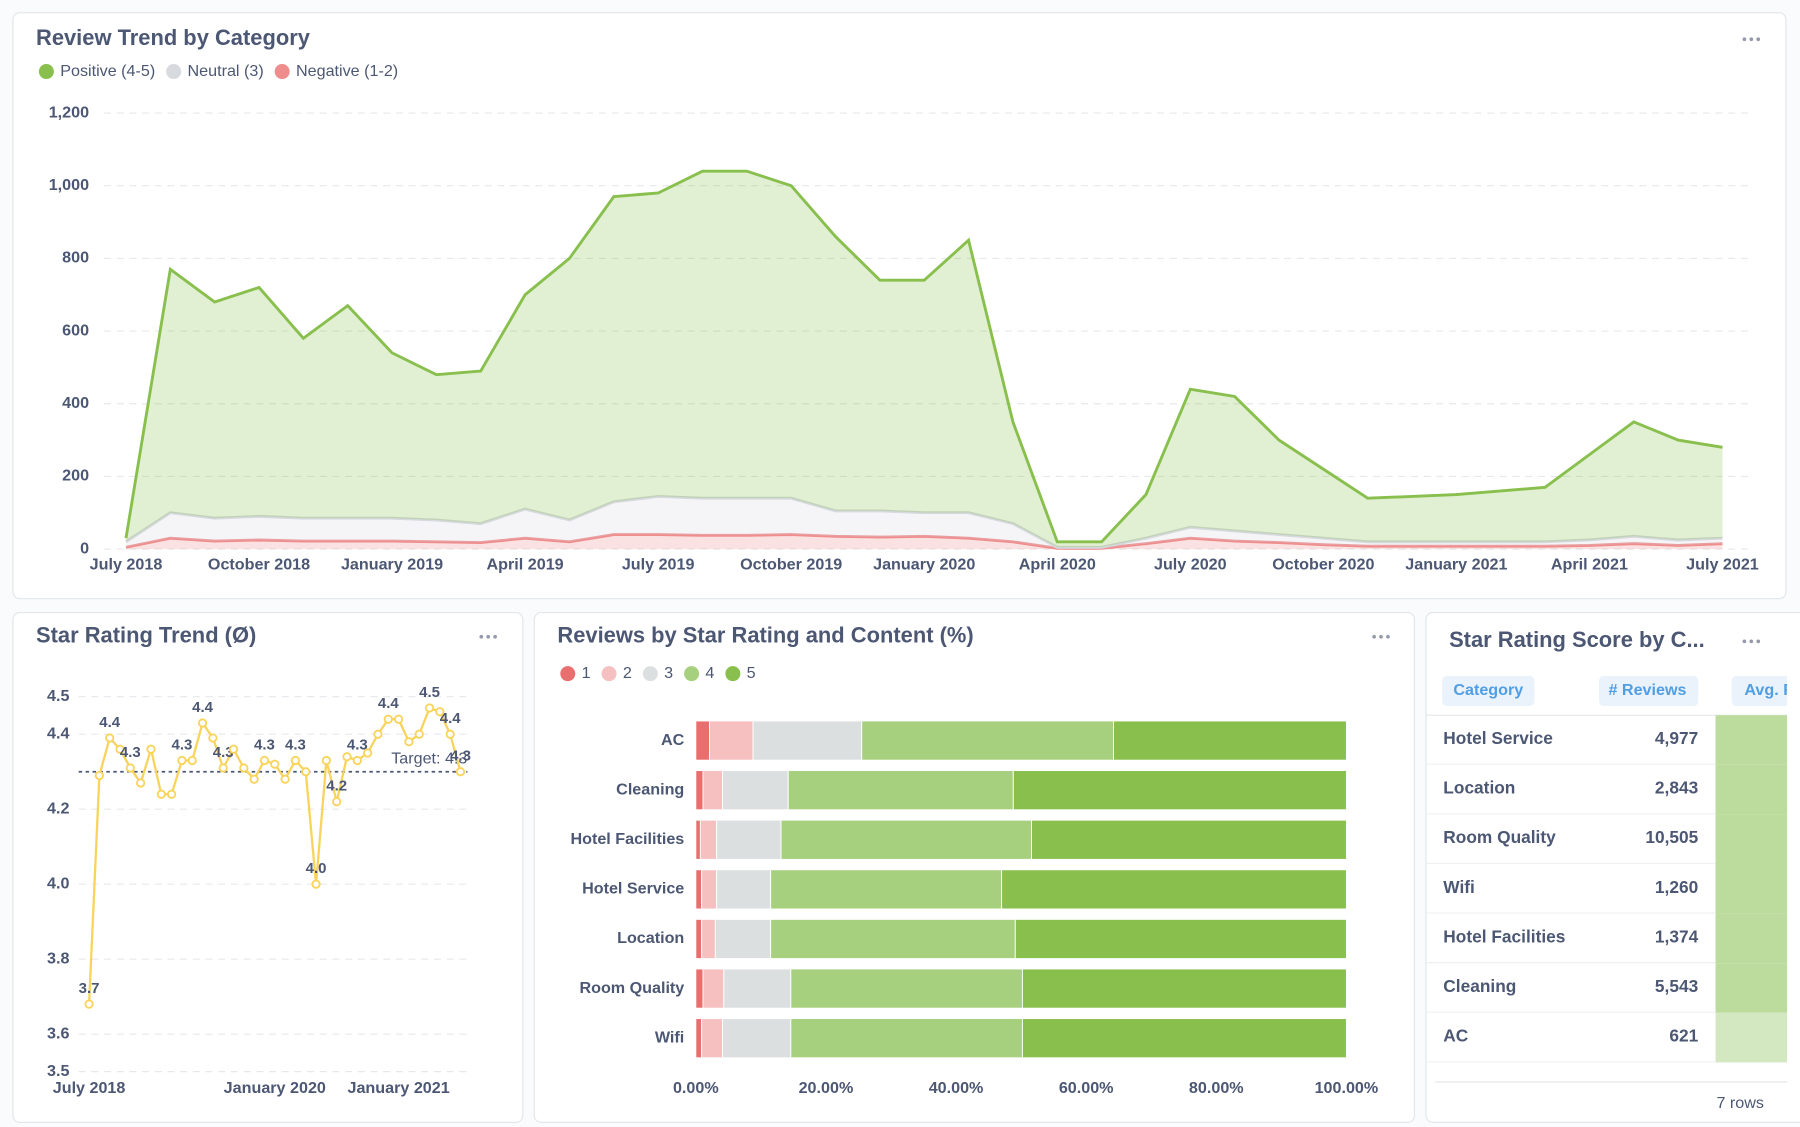 The height and width of the screenshot is (1127, 1800). I want to click on x-tick-label: April 2019, so click(525, 564).